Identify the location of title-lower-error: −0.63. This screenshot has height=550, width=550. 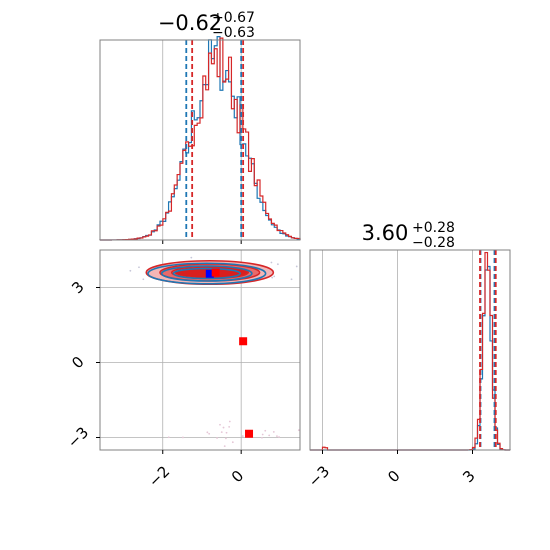
(233, 33).